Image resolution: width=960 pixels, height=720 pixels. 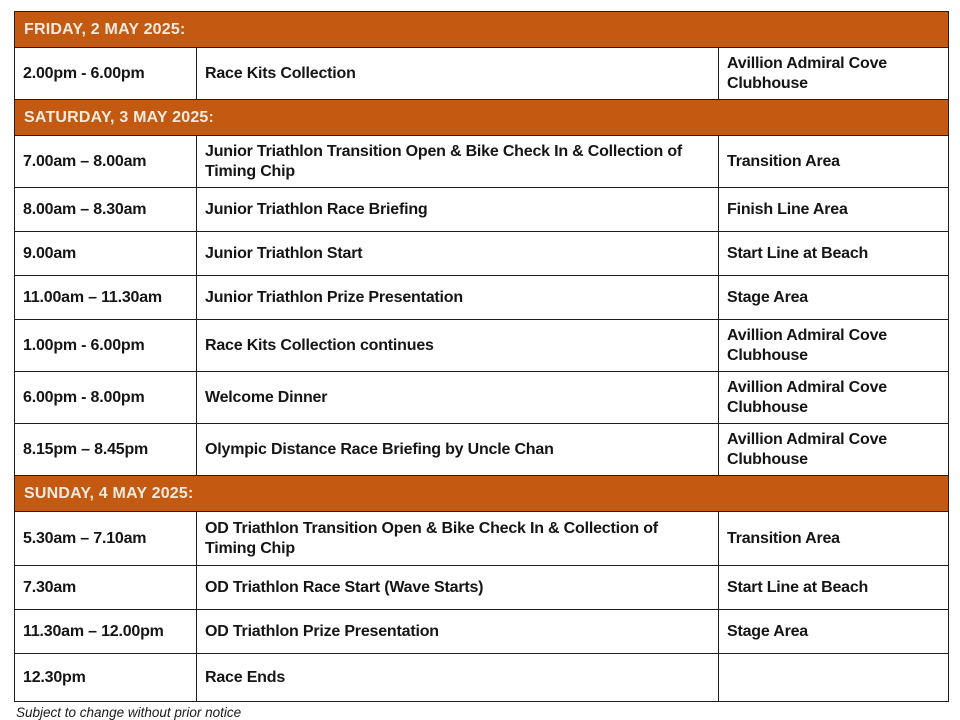 What do you see at coordinates (457, 345) in the screenshot?
I see `activity-cell: Race Kits Collection continues` at bounding box center [457, 345].